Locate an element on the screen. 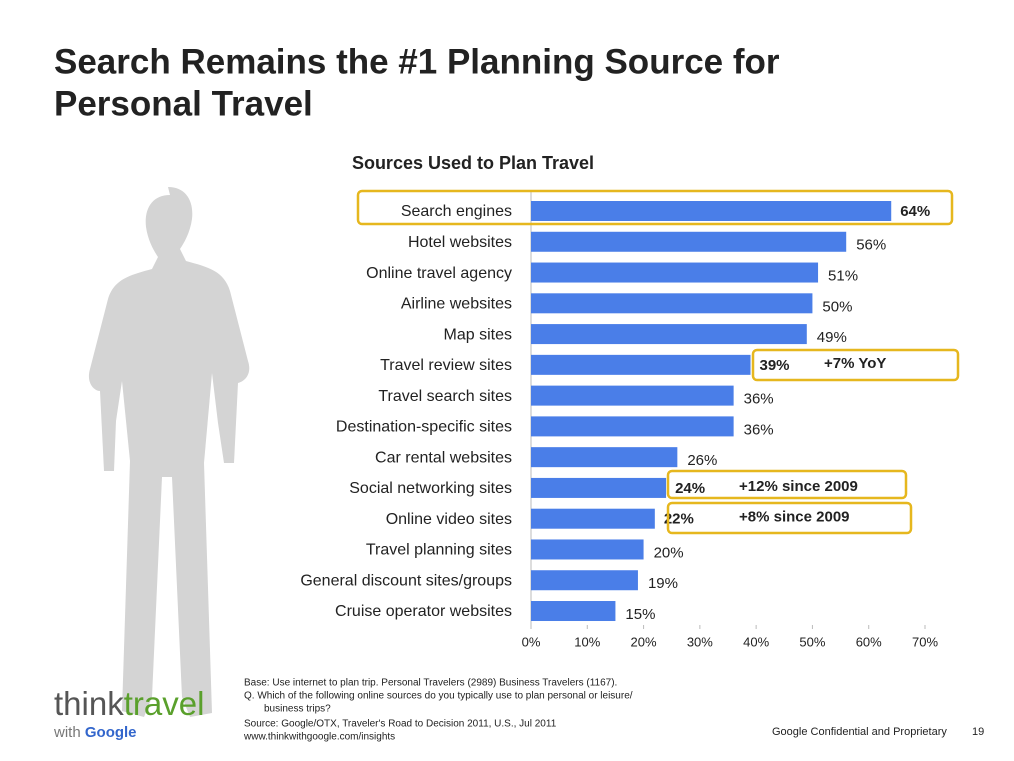 This screenshot has height=761, width=1014. annotation: +7% YoY is located at coordinates (855, 363).